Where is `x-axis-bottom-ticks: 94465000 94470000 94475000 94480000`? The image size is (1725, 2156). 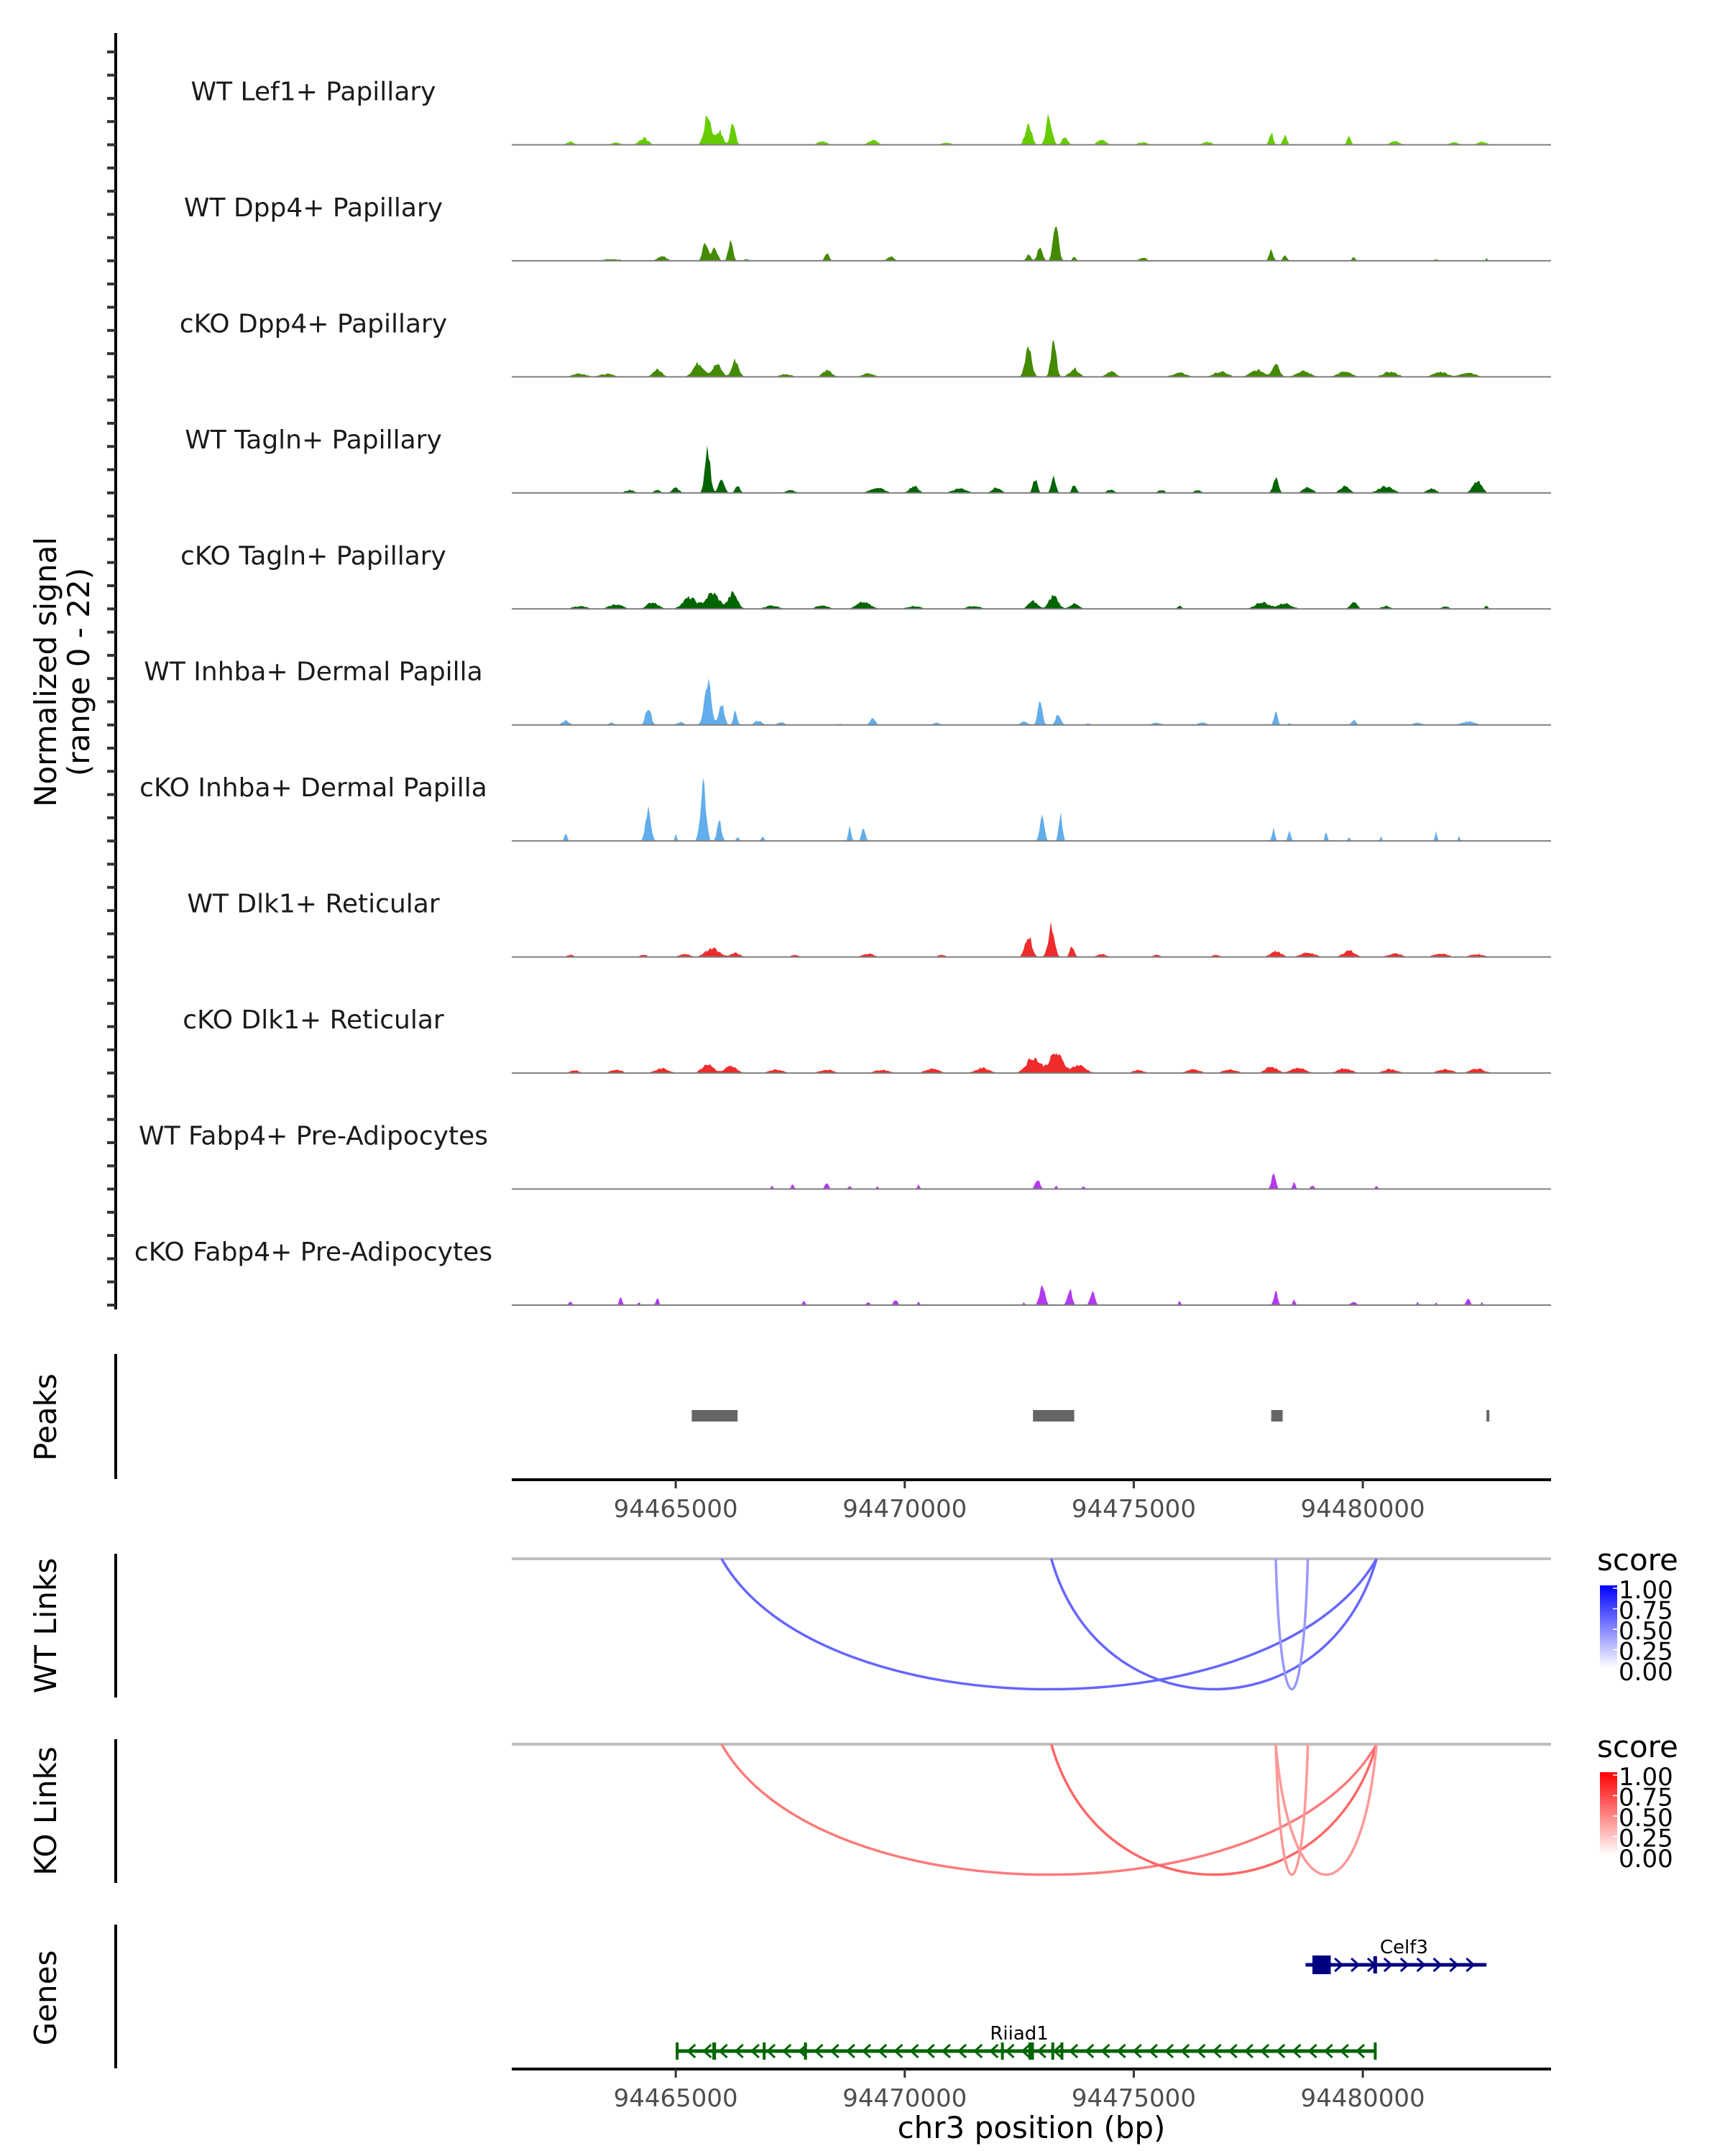 x-axis-bottom-ticks: 94465000 94470000 94475000 94480000 is located at coordinates (1019, 2091).